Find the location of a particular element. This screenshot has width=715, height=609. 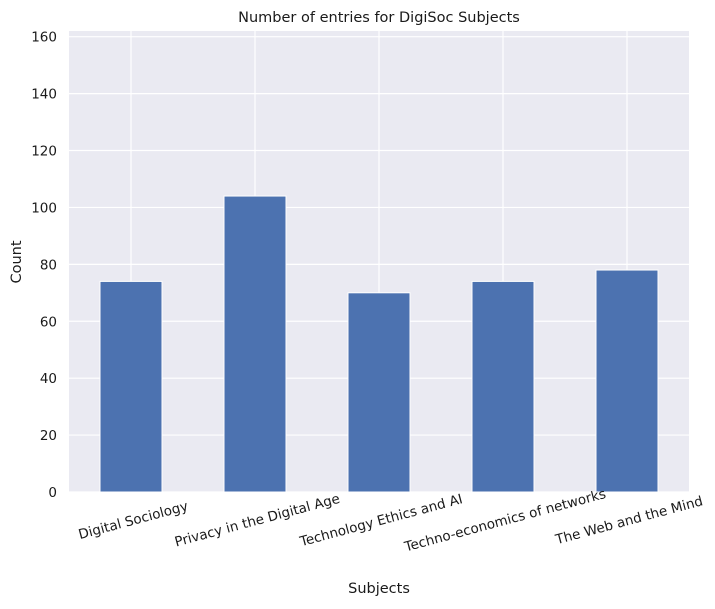

y-tick-label: 40 is located at coordinates (48, 379).